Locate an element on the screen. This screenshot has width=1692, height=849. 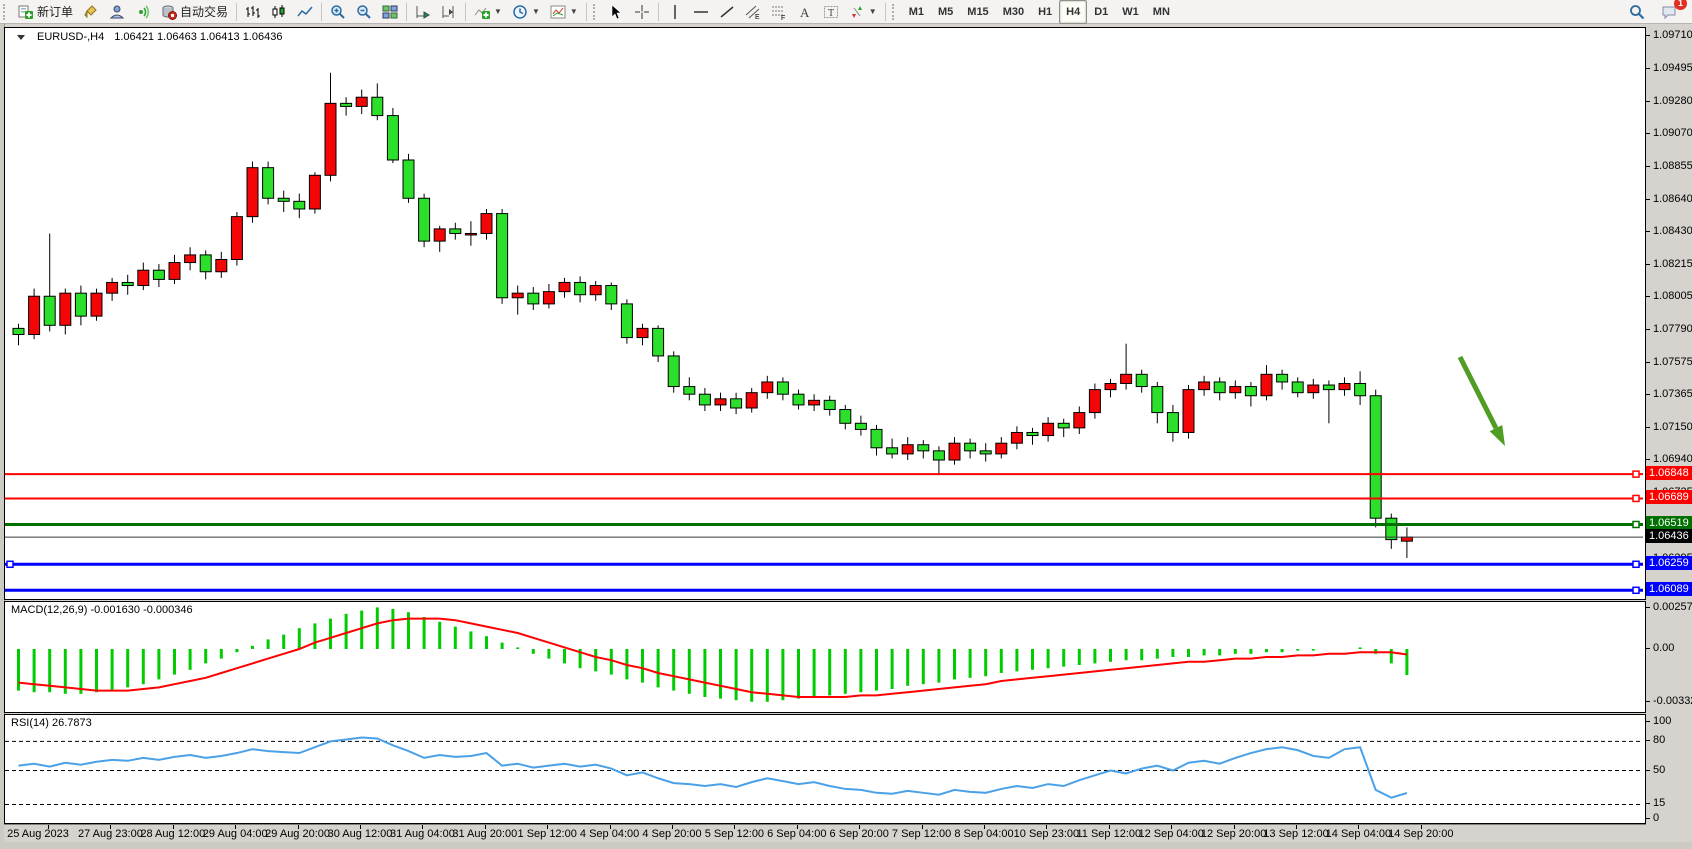
chart-shift-button is located at coordinates (449, 12).